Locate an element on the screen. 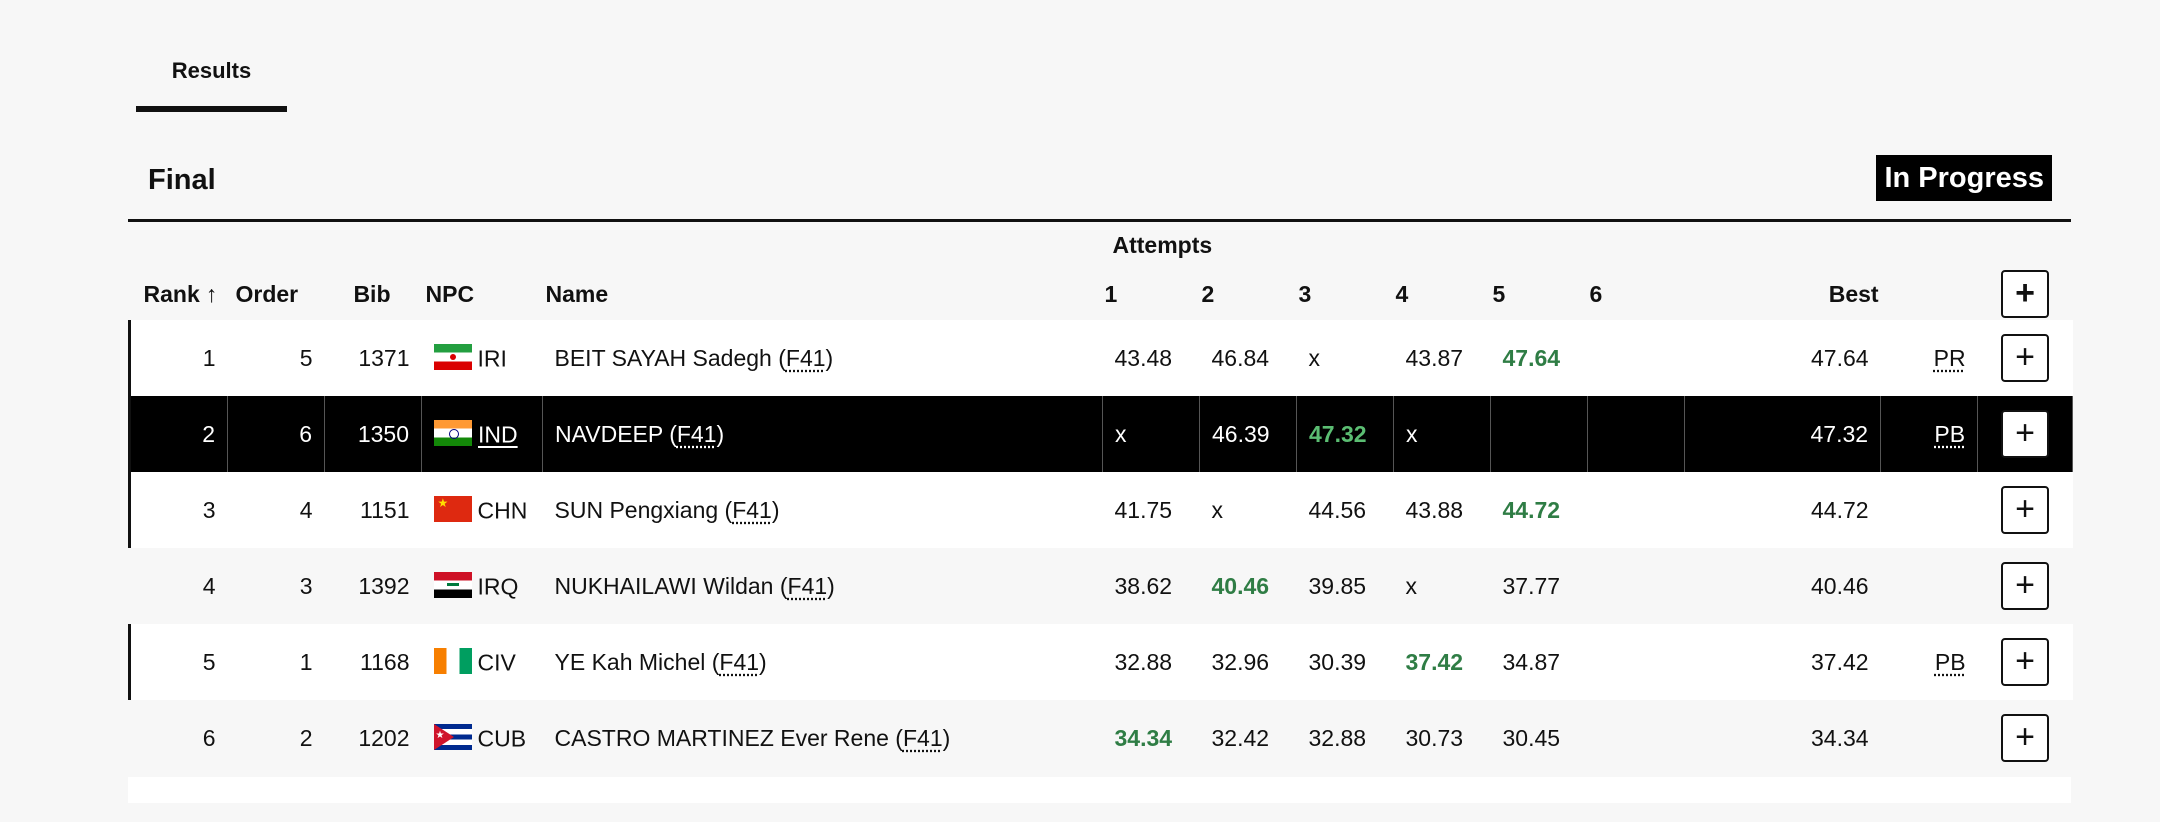 Image resolution: width=2160 pixels, height=822 pixels. order-cell: 4 is located at coordinates (306, 509).